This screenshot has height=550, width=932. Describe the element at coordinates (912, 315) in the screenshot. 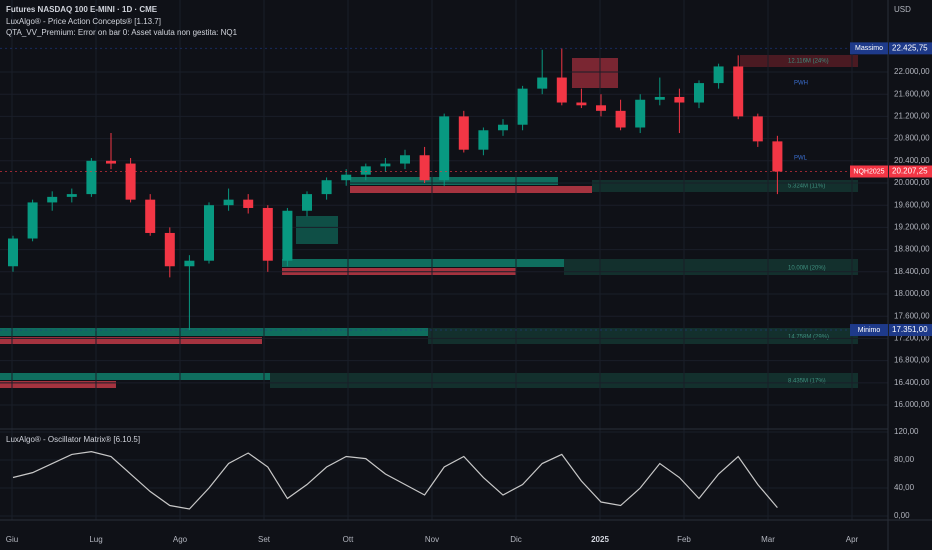

I see `y-tick-label: 17.600,00` at that location.